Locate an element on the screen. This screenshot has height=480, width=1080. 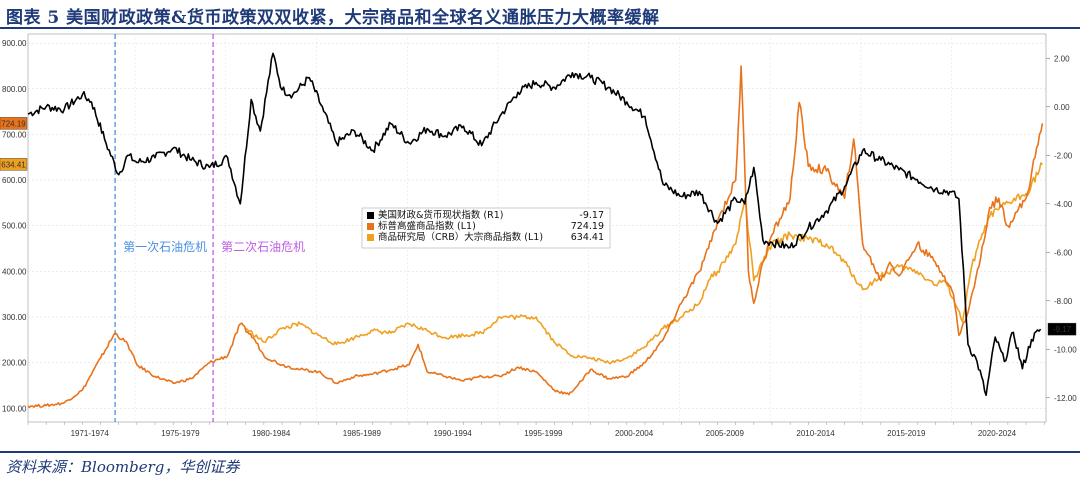
left-tick-label: 200.00 is located at coordinates (14, 363).